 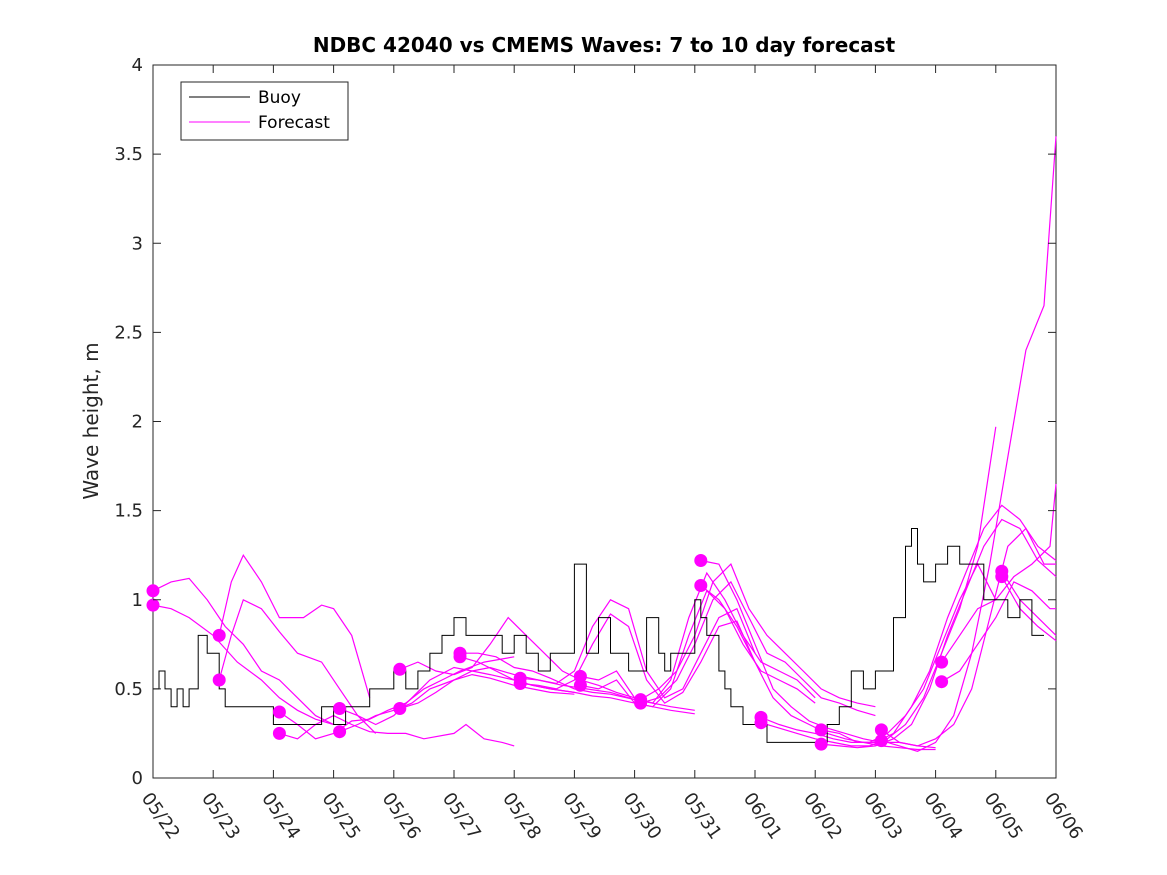 What do you see at coordinates (137, 778) in the screenshot?
I see `y-tick-label: 0` at bounding box center [137, 778].